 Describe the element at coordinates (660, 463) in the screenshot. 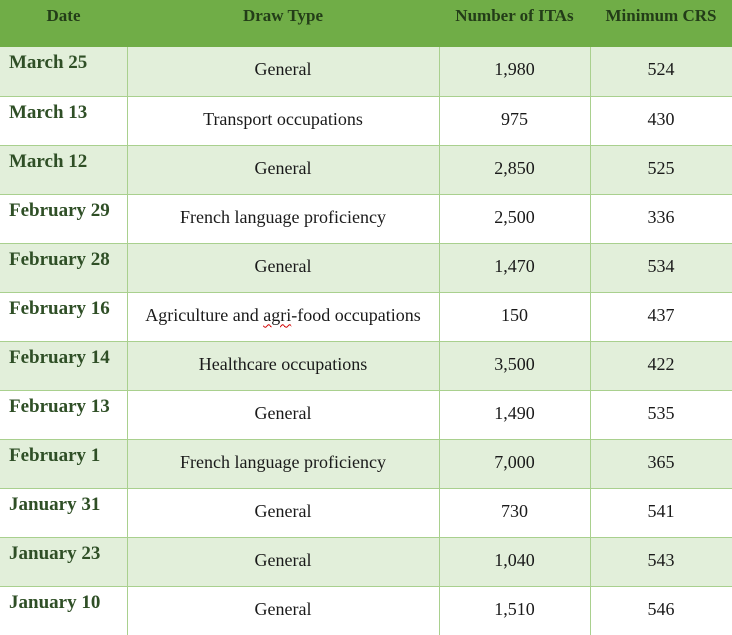

I see `min-crs-cell: 365` at that location.